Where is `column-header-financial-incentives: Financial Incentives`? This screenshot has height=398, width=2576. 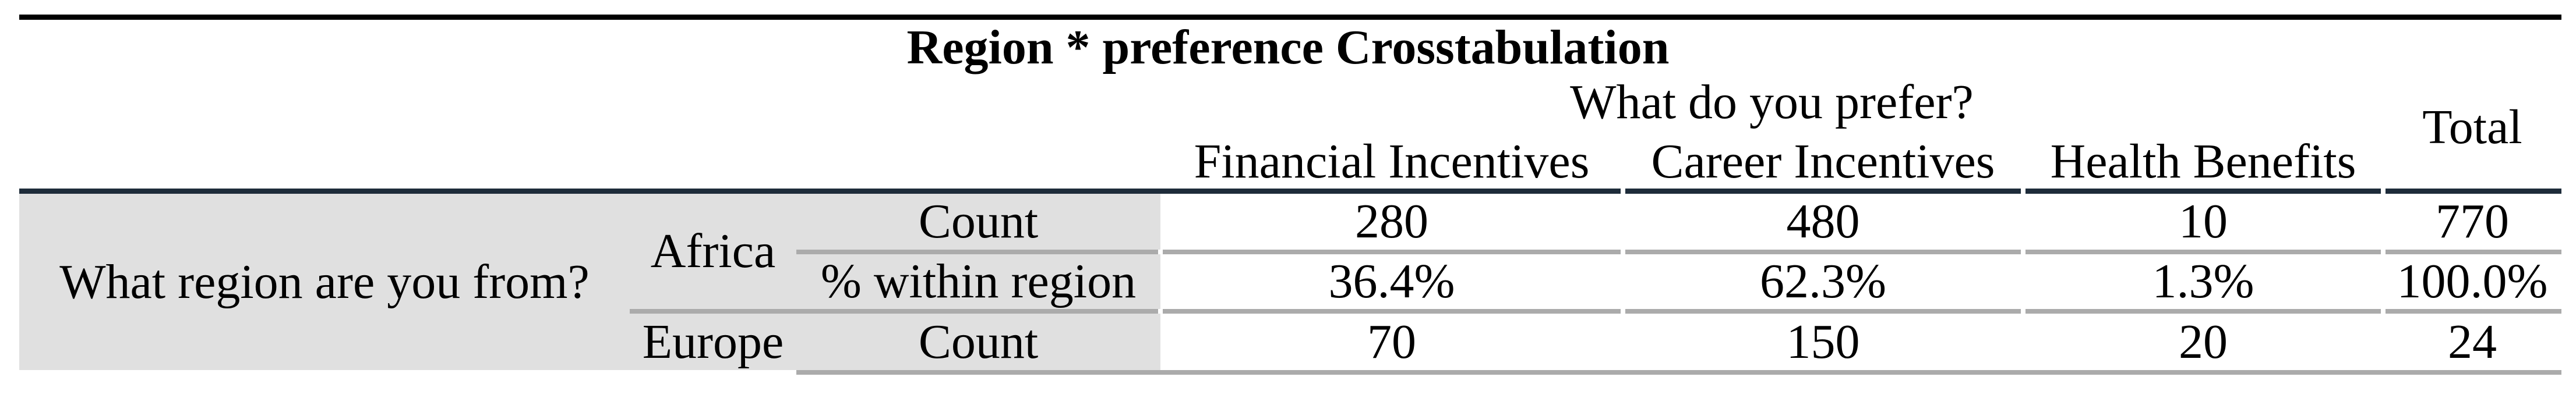 column-header-financial-incentives: Financial Incentives is located at coordinates (1392, 161).